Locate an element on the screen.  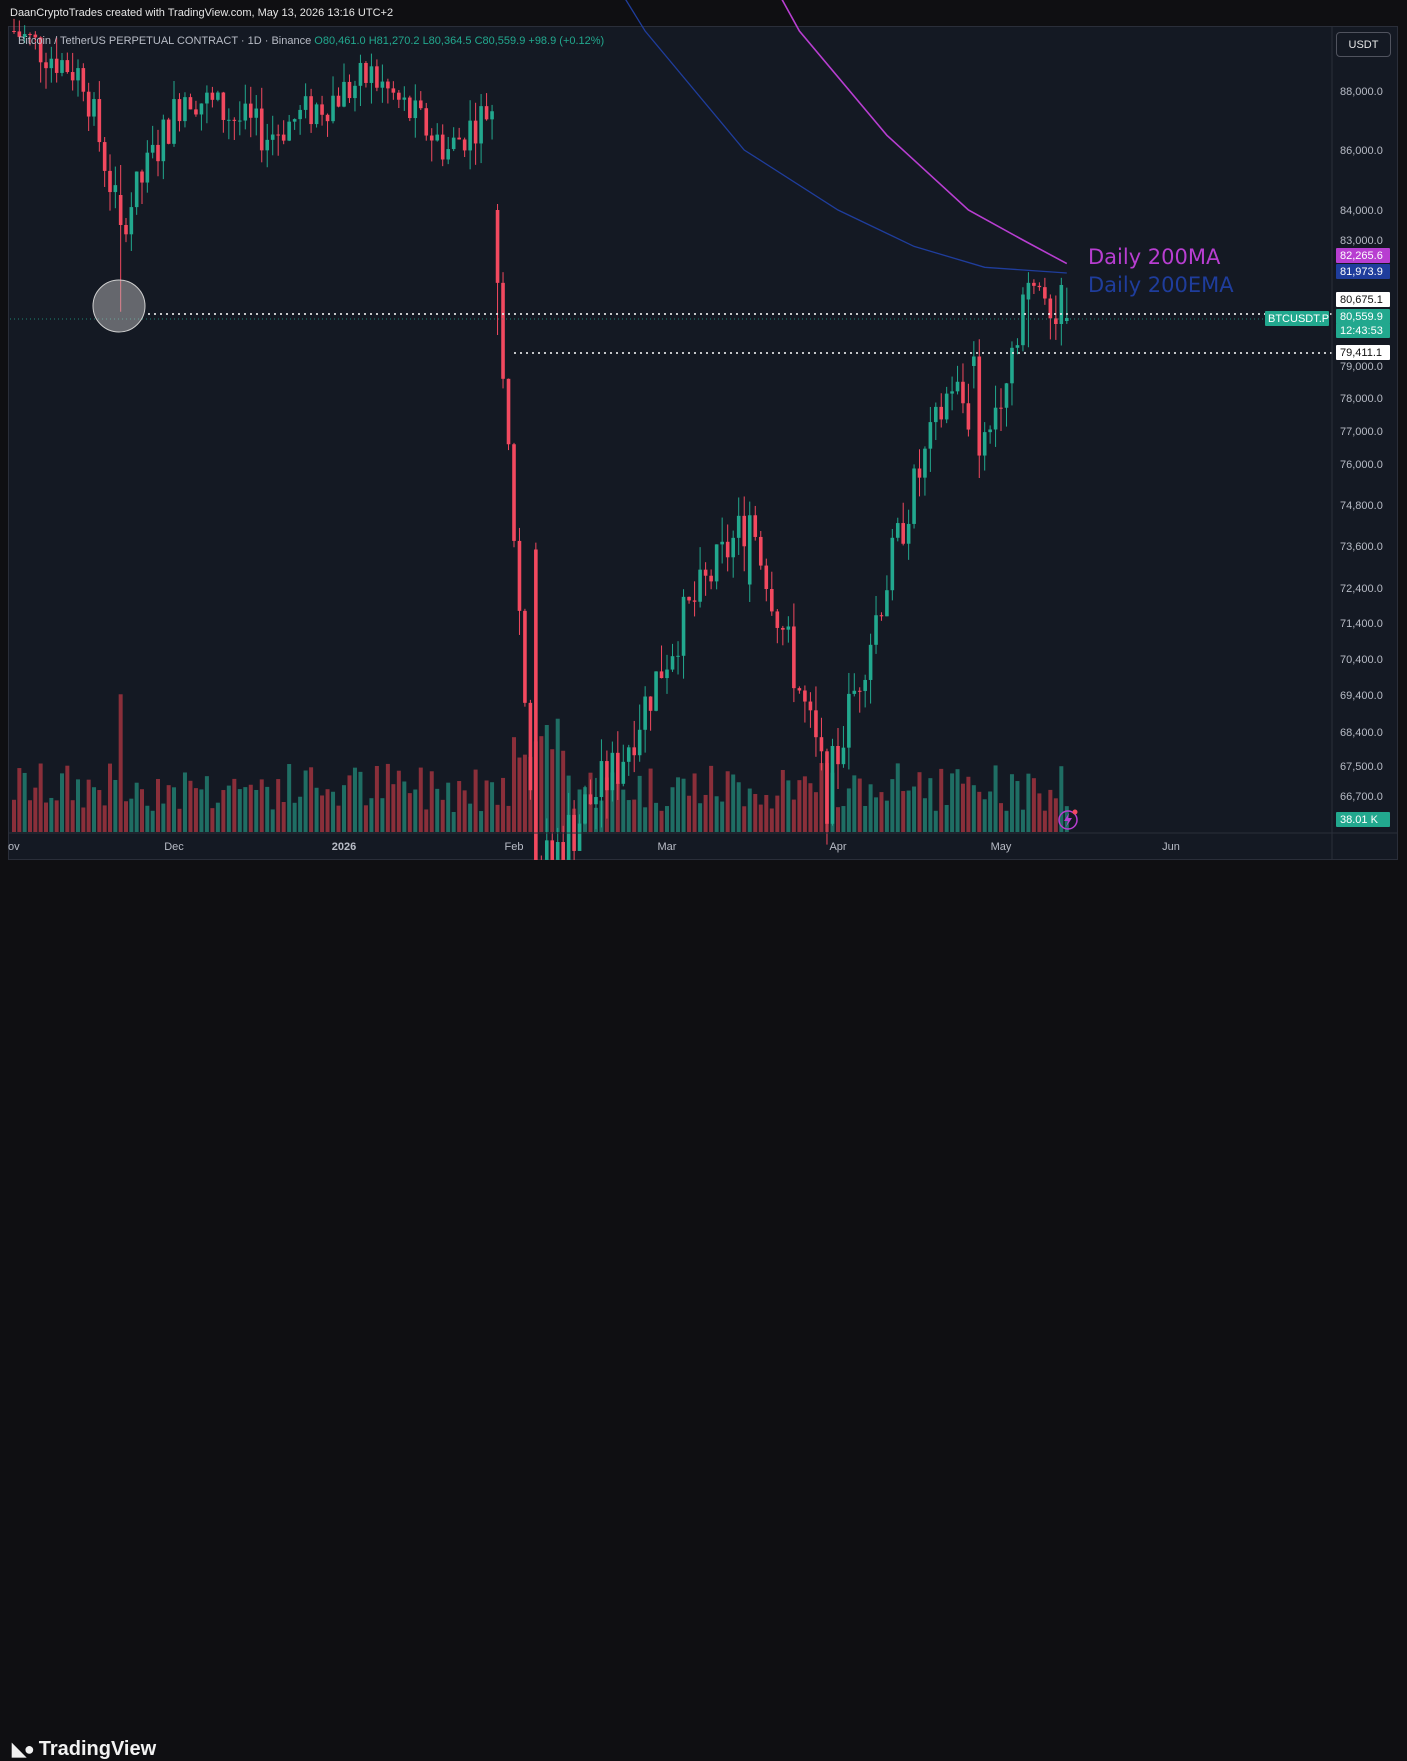
time-tick-label: May is located at coordinates (1001, 847).